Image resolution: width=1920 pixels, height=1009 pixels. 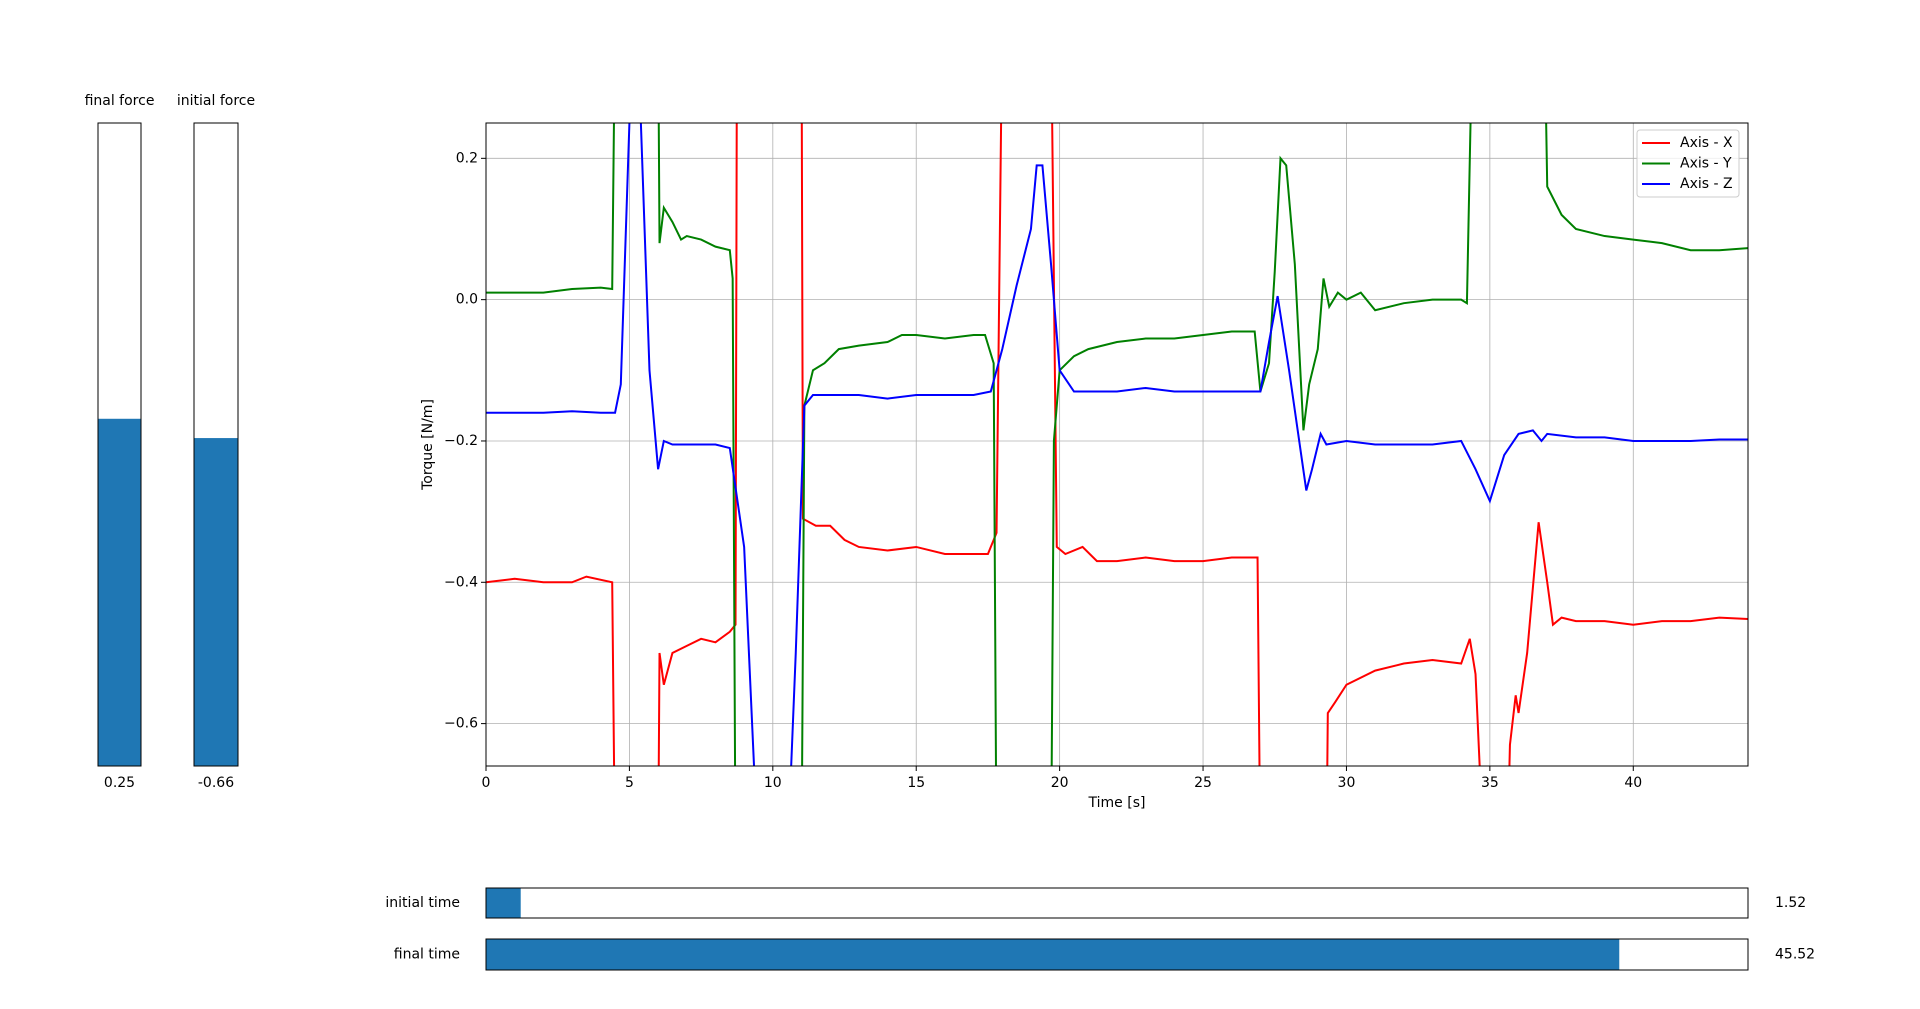 I want to click on x-tick-label: 25, so click(x=1203, y=783).